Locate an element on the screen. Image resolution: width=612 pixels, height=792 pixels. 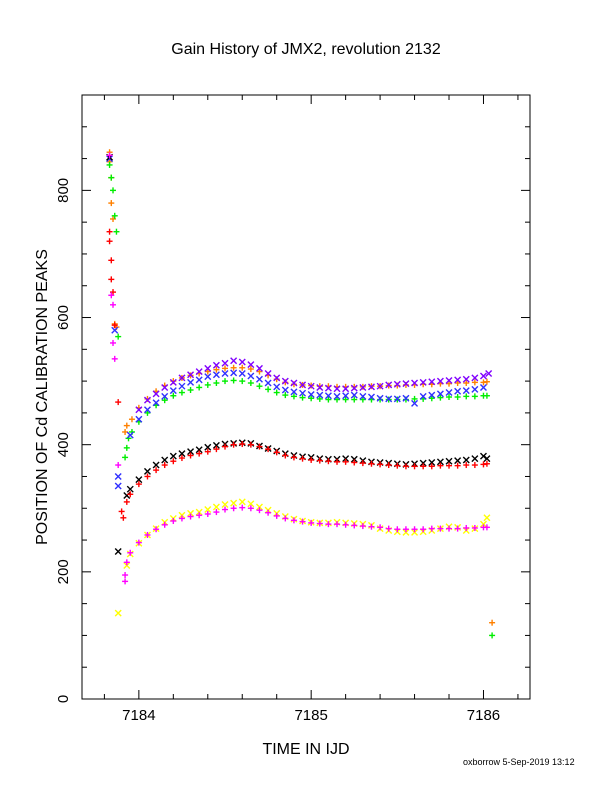
y-axis-label: POSITION OF Cd CALIBRATION PEAKS is located at coordinates (42, 397).